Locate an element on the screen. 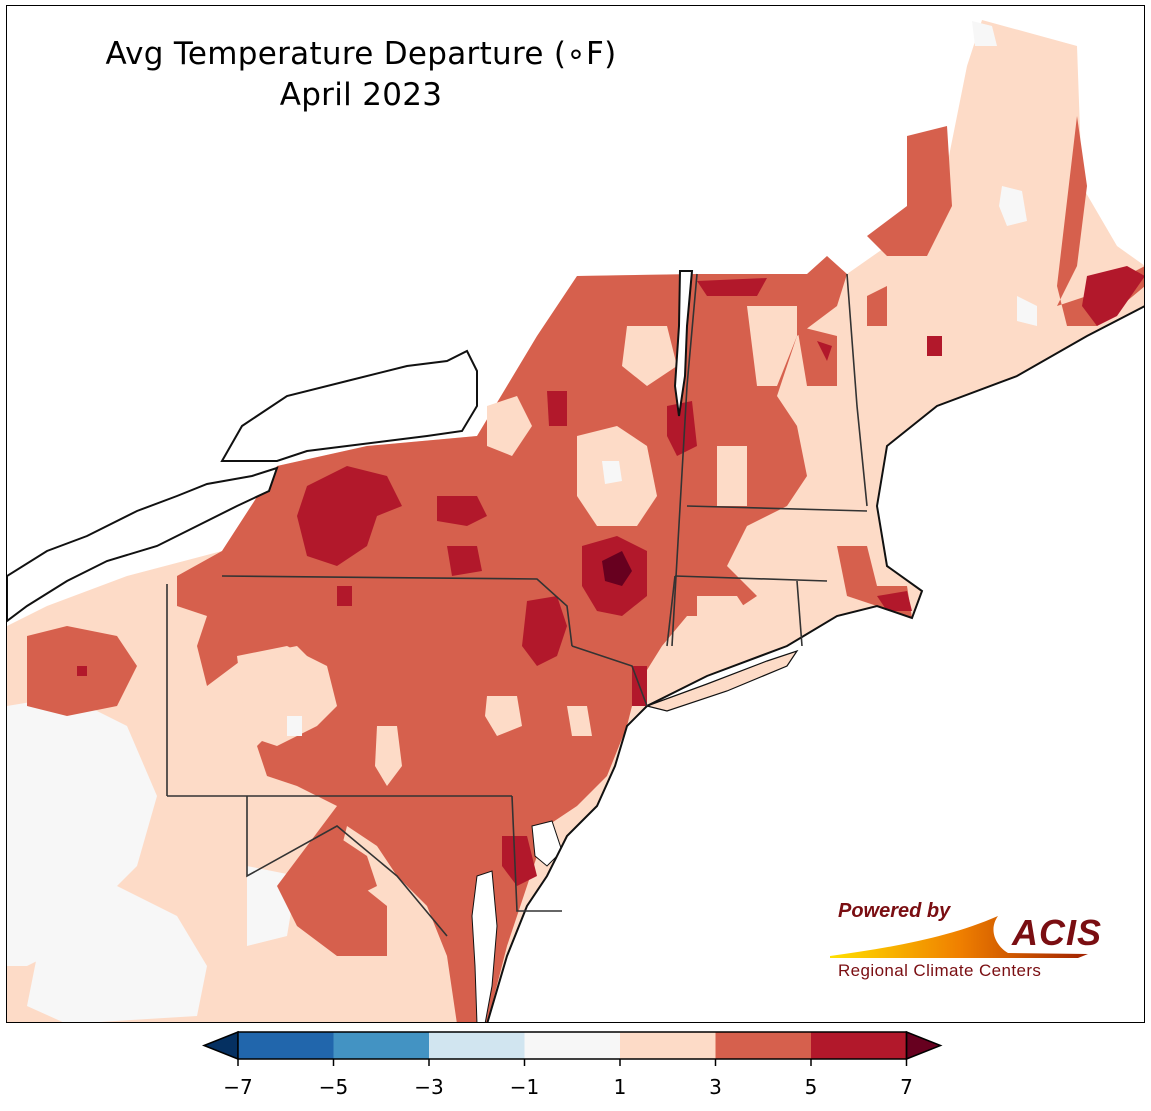 The width and height of the screenshot is (1151, 1111). border-ny-vt is located at coordinates (684, 460).